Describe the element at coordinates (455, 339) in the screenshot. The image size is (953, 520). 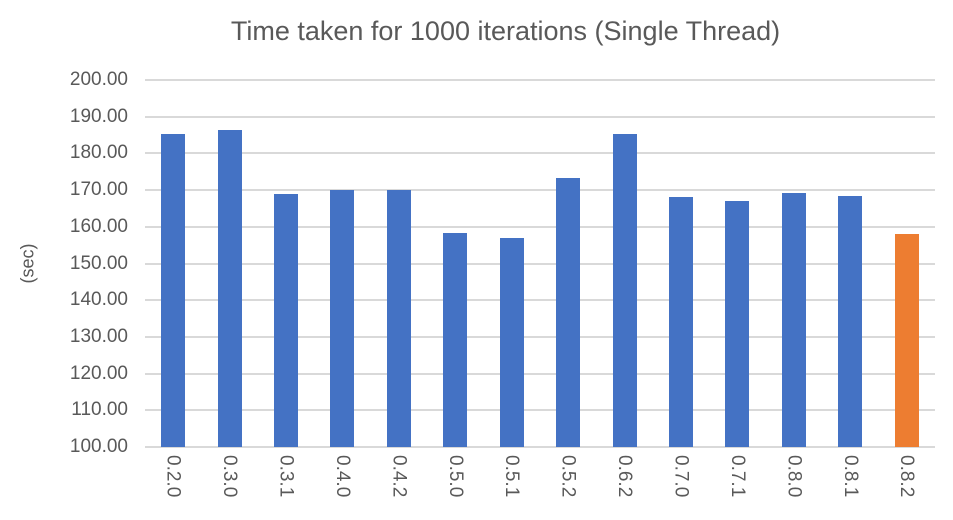
I see `bar-0.5.0` at that location.